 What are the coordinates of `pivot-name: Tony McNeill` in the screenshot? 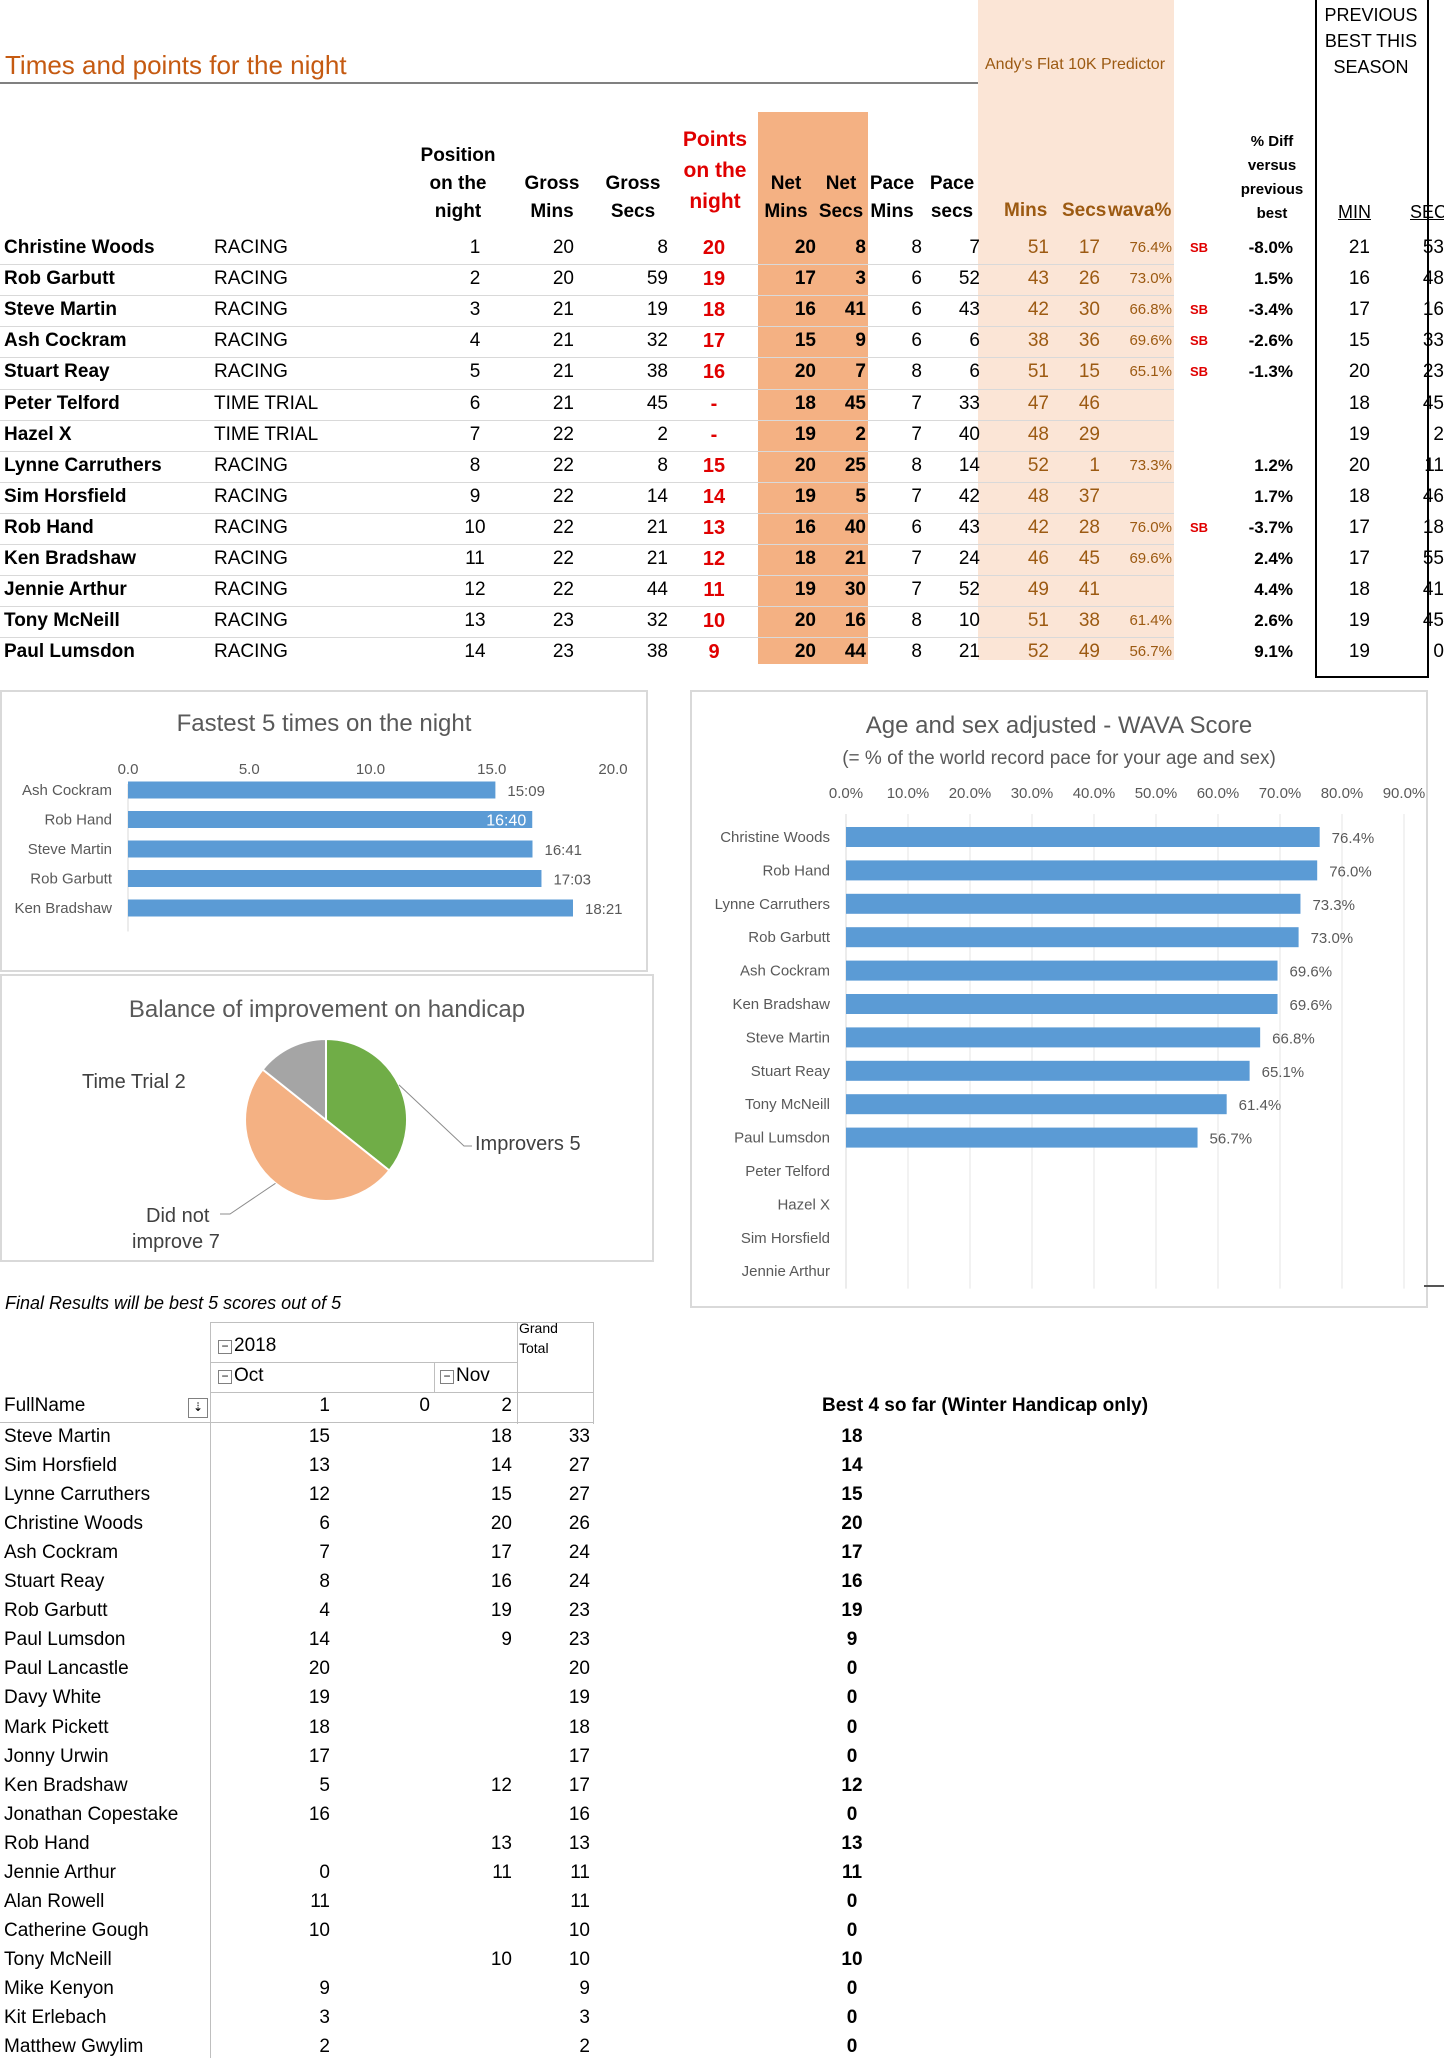 It's located at (58, 1959).